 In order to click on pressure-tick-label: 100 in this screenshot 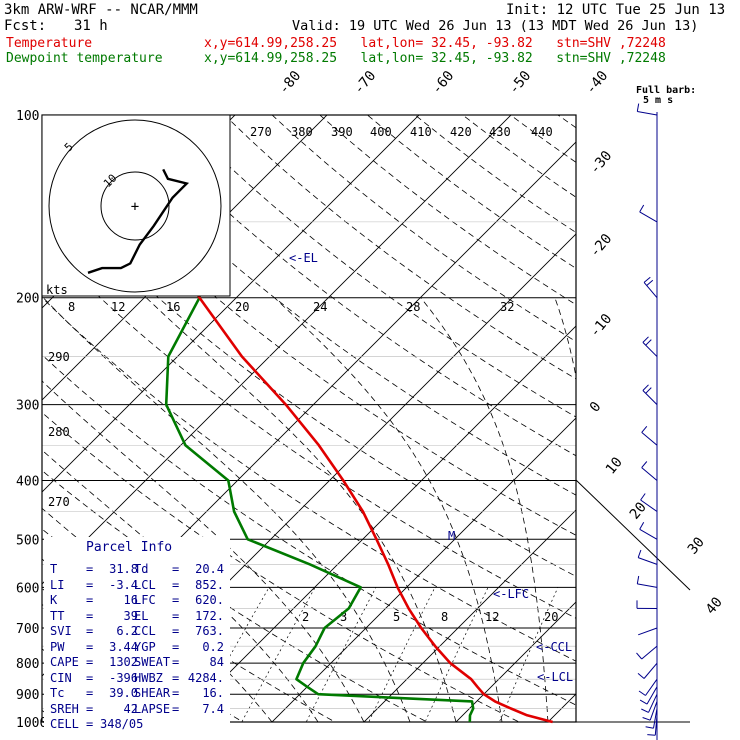, I will do `click(27, 116)`.